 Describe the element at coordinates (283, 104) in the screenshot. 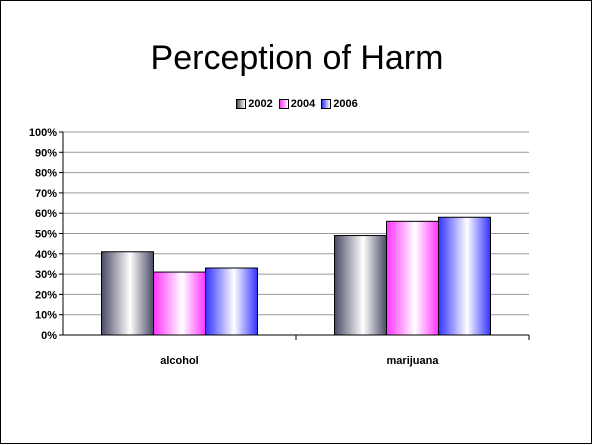

I see `legend-swatch-2004` at that location.